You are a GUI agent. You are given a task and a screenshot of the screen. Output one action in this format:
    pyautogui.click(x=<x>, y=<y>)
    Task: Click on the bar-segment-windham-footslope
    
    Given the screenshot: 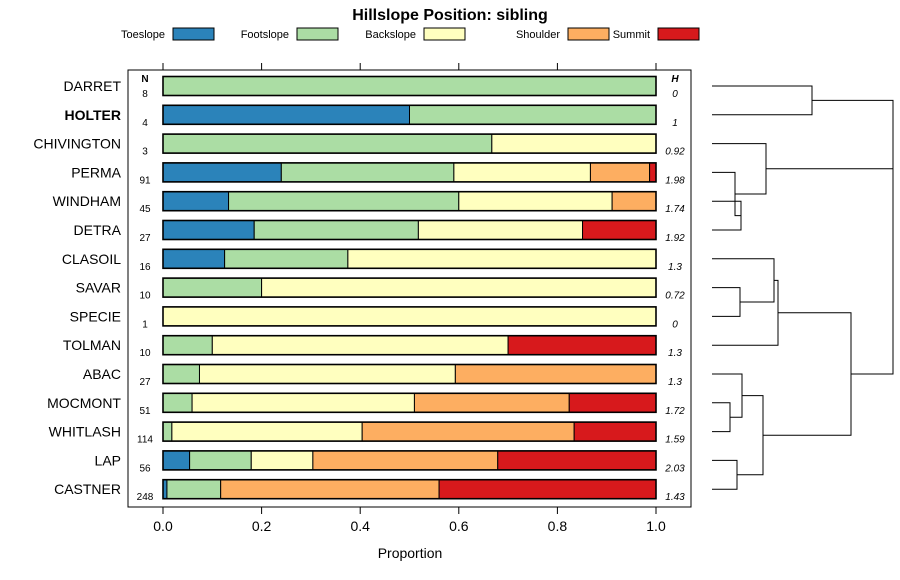 What is the action you would take?
    pyautogui.click(x=344, y=201)
    